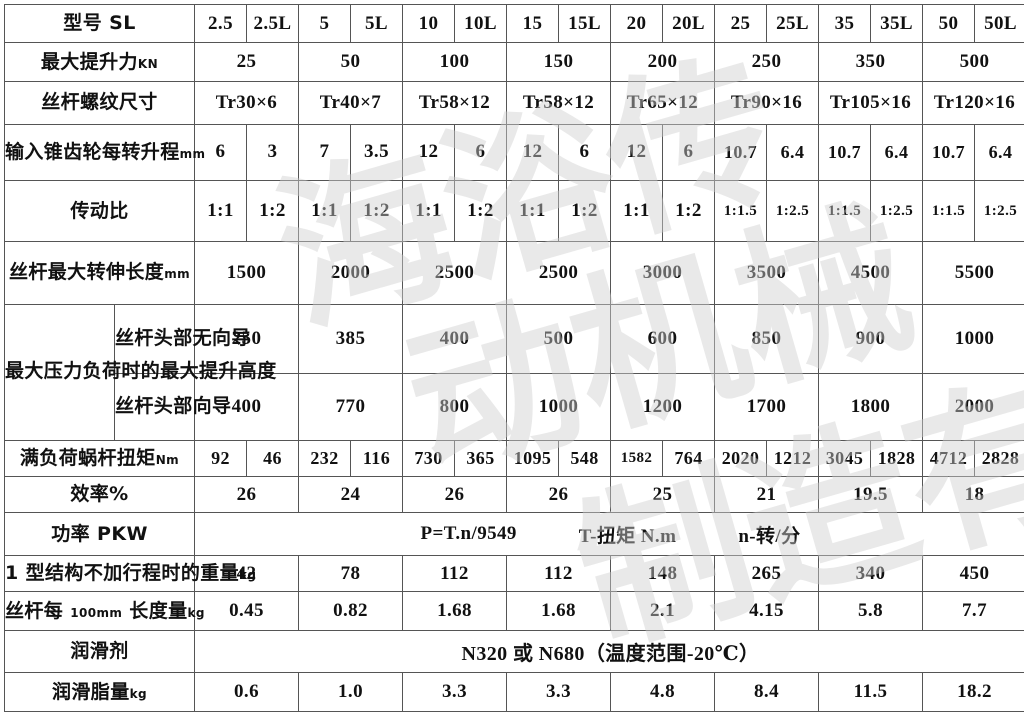 This screenshot has width=1024, height=716. What do you see at coordinates (662, 692) in the screenshot?
I see `data-cell: 4.8` at bounding box center [662, 692].